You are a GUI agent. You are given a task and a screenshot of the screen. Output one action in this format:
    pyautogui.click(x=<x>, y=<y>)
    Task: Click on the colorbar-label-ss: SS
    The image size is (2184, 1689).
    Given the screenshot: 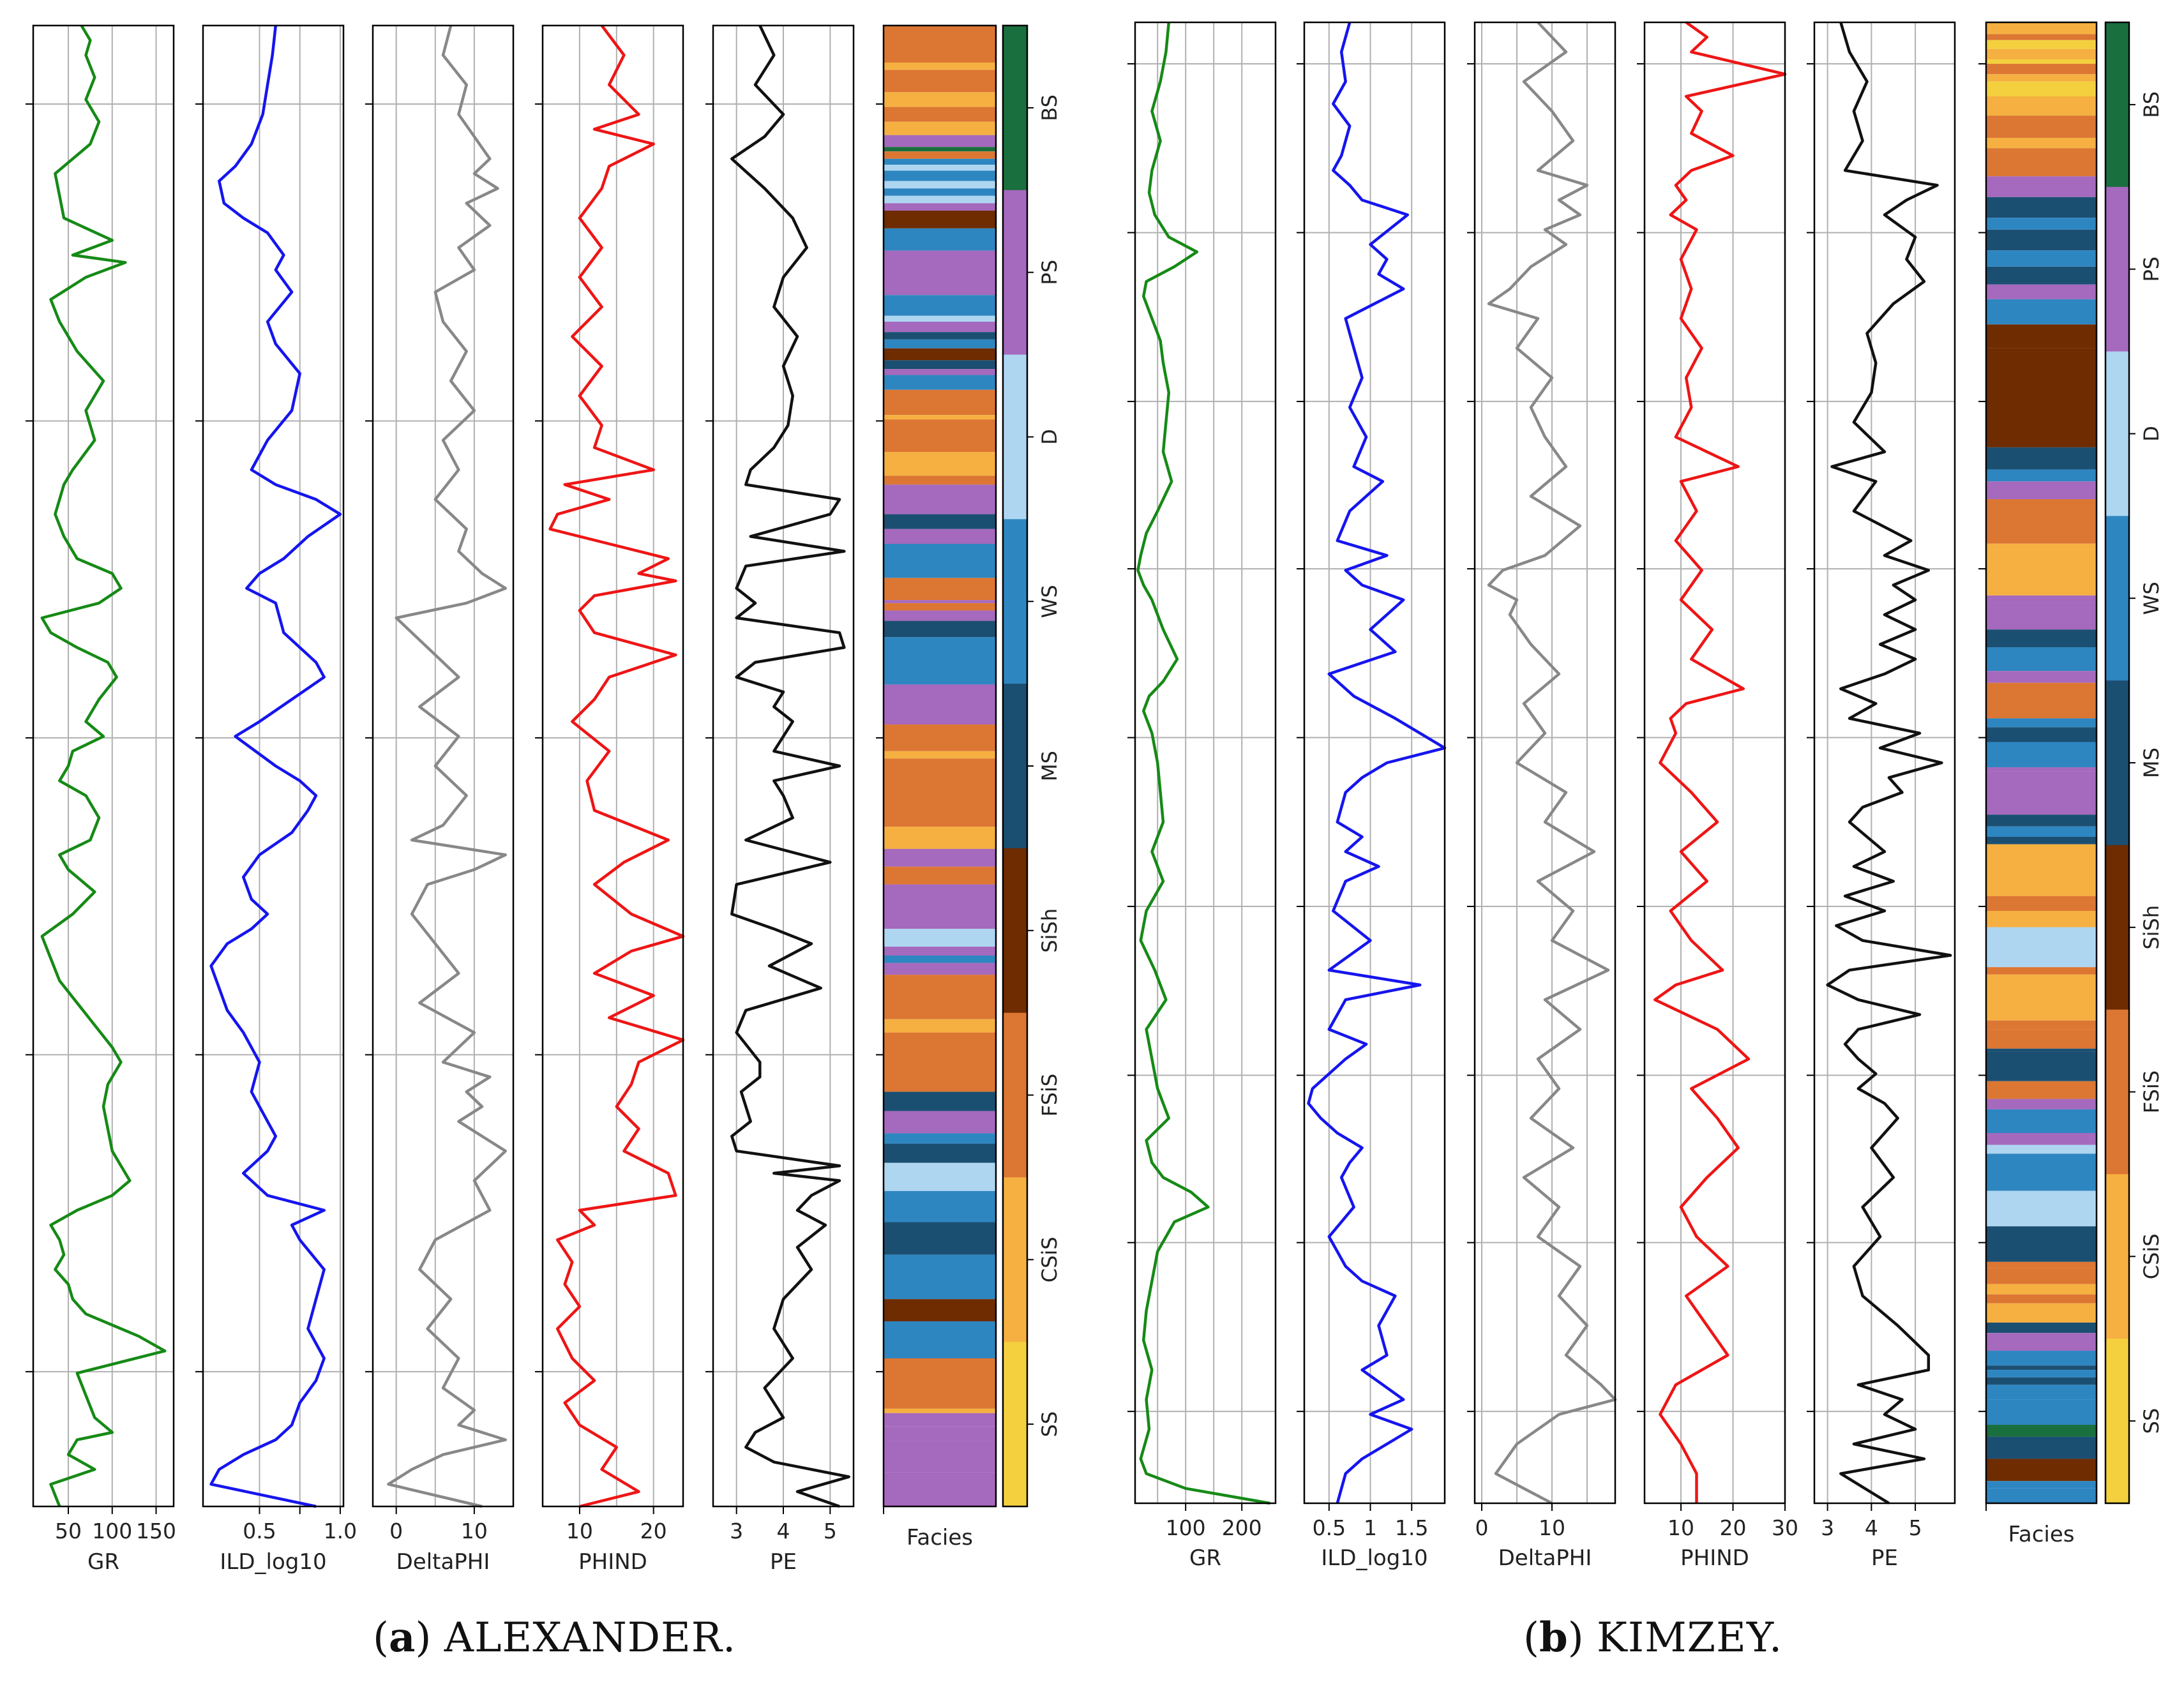 What is the action you would take?
    pyautogui.click(x=2151, y=1421)
    